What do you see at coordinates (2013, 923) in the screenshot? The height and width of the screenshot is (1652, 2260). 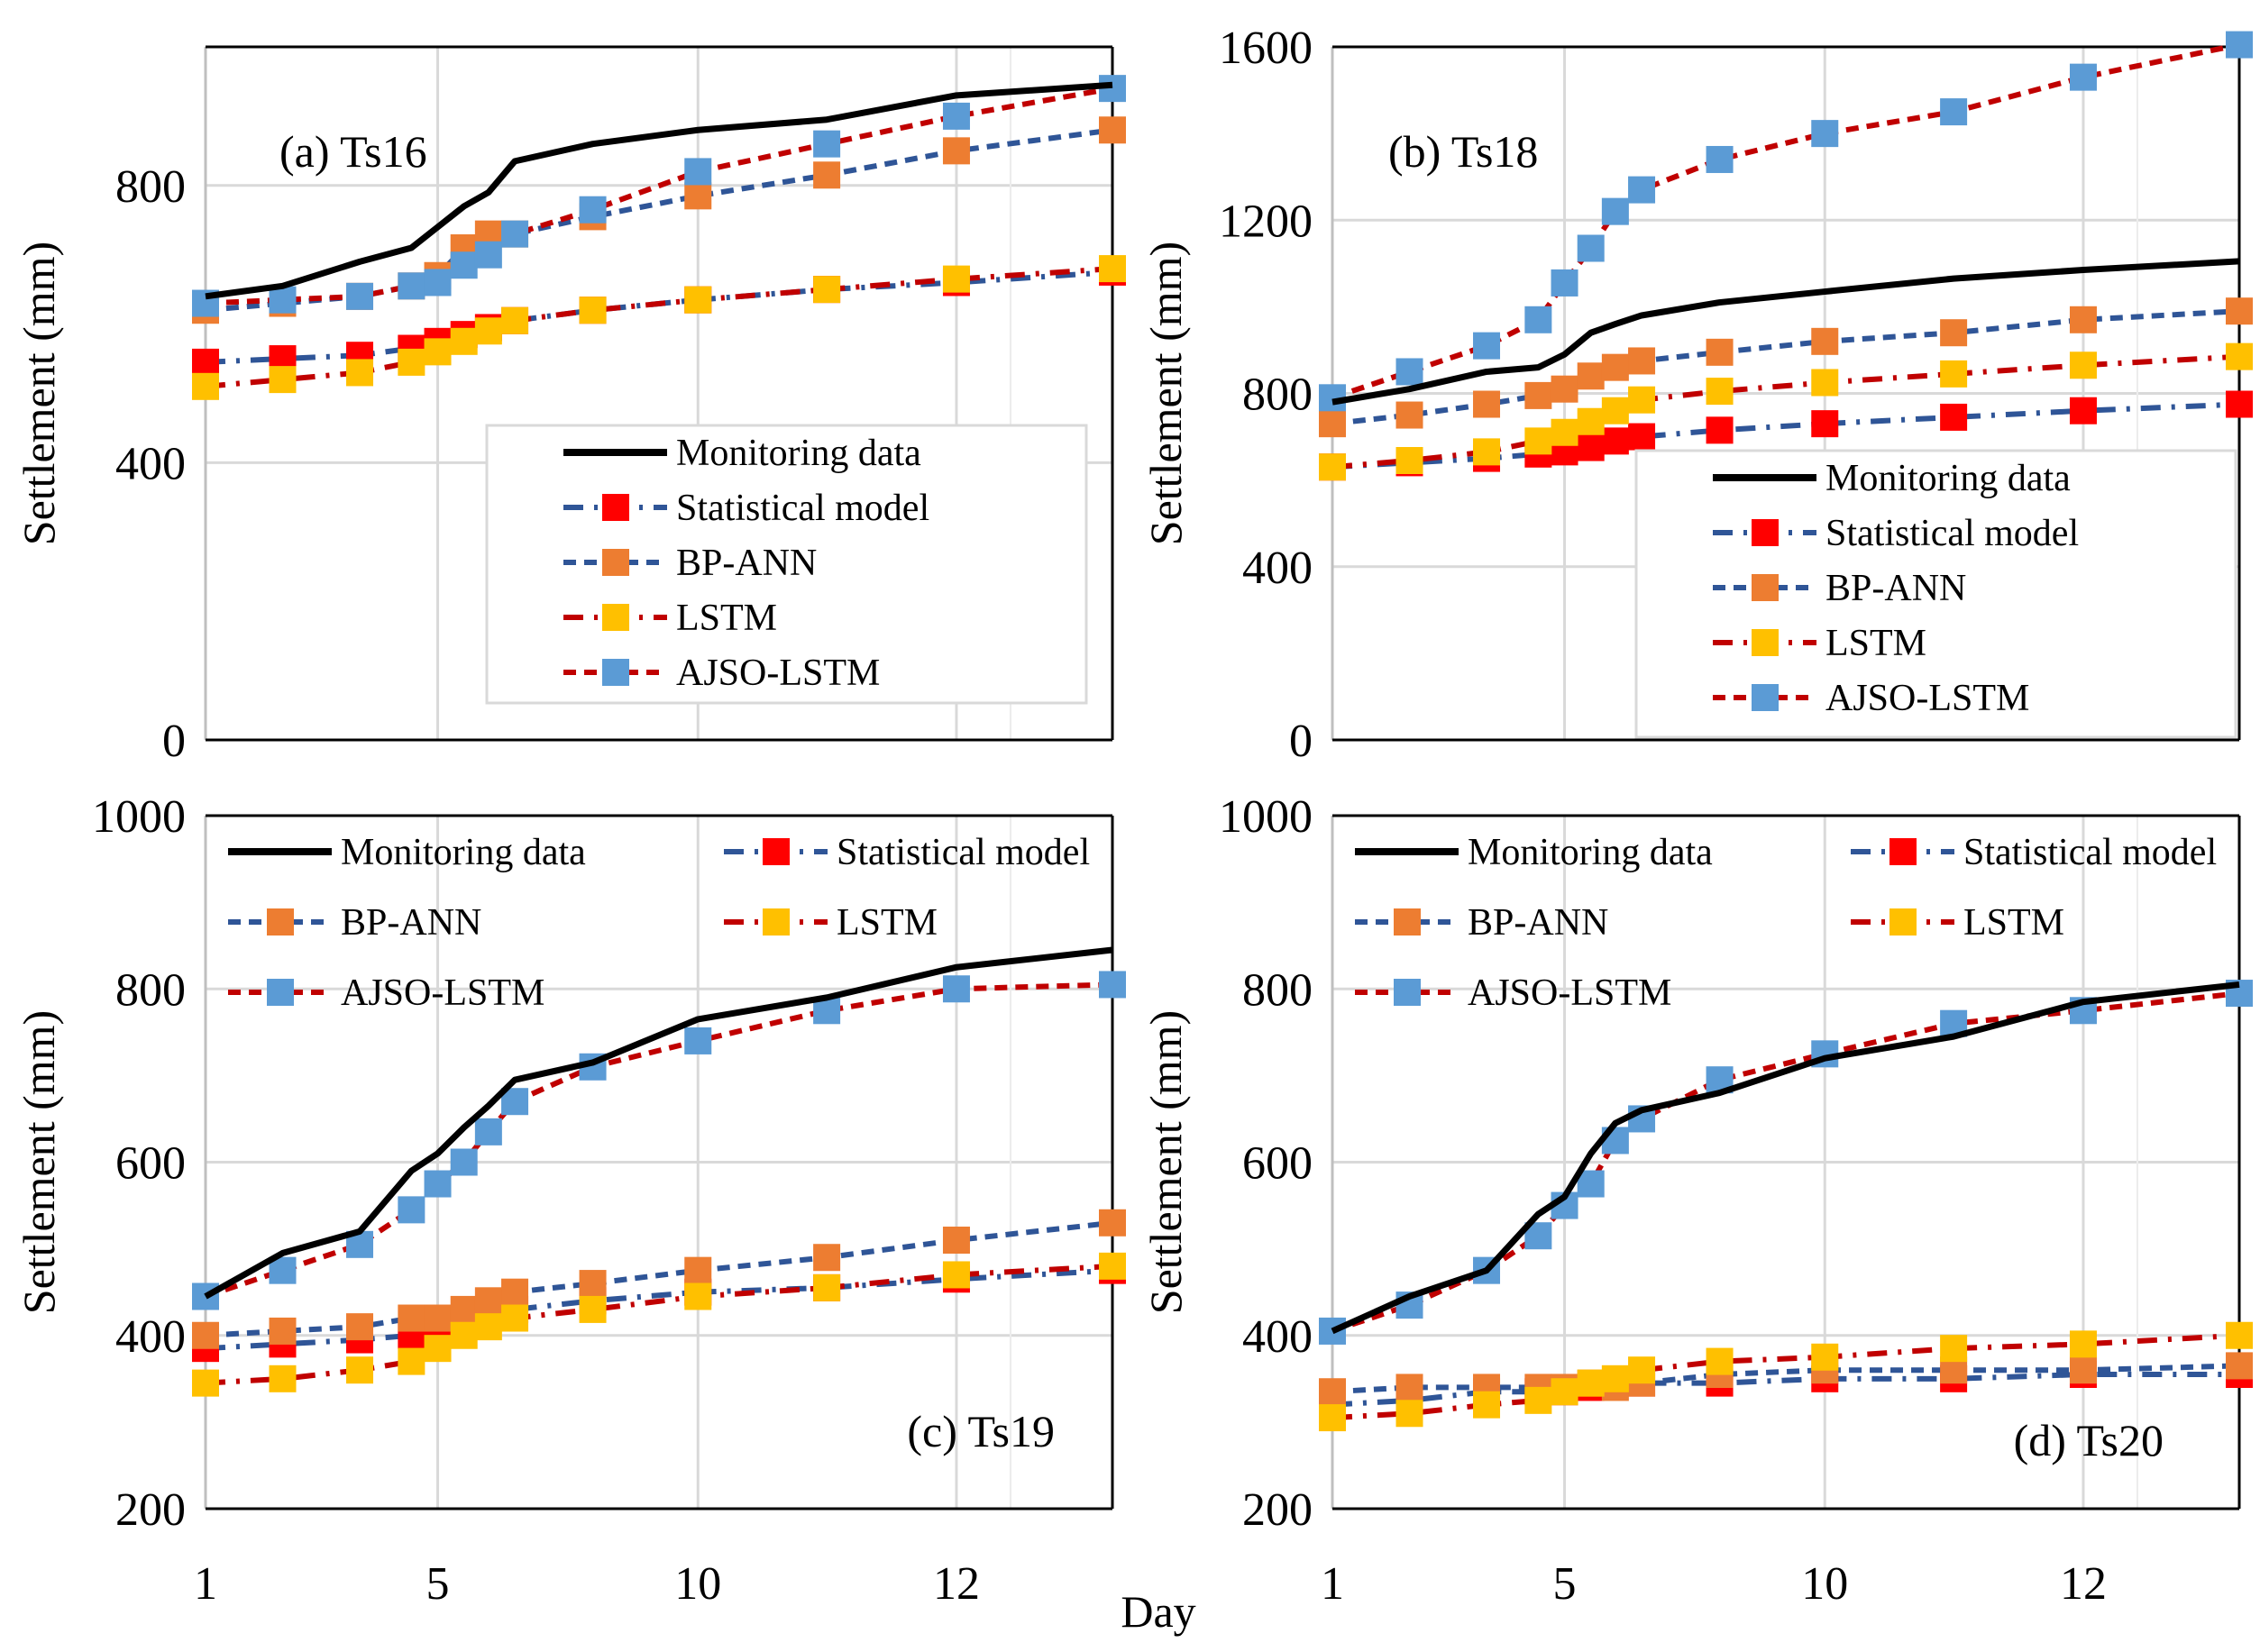 I see `legend-label: LSTM` at bounding box center [2013, 923].